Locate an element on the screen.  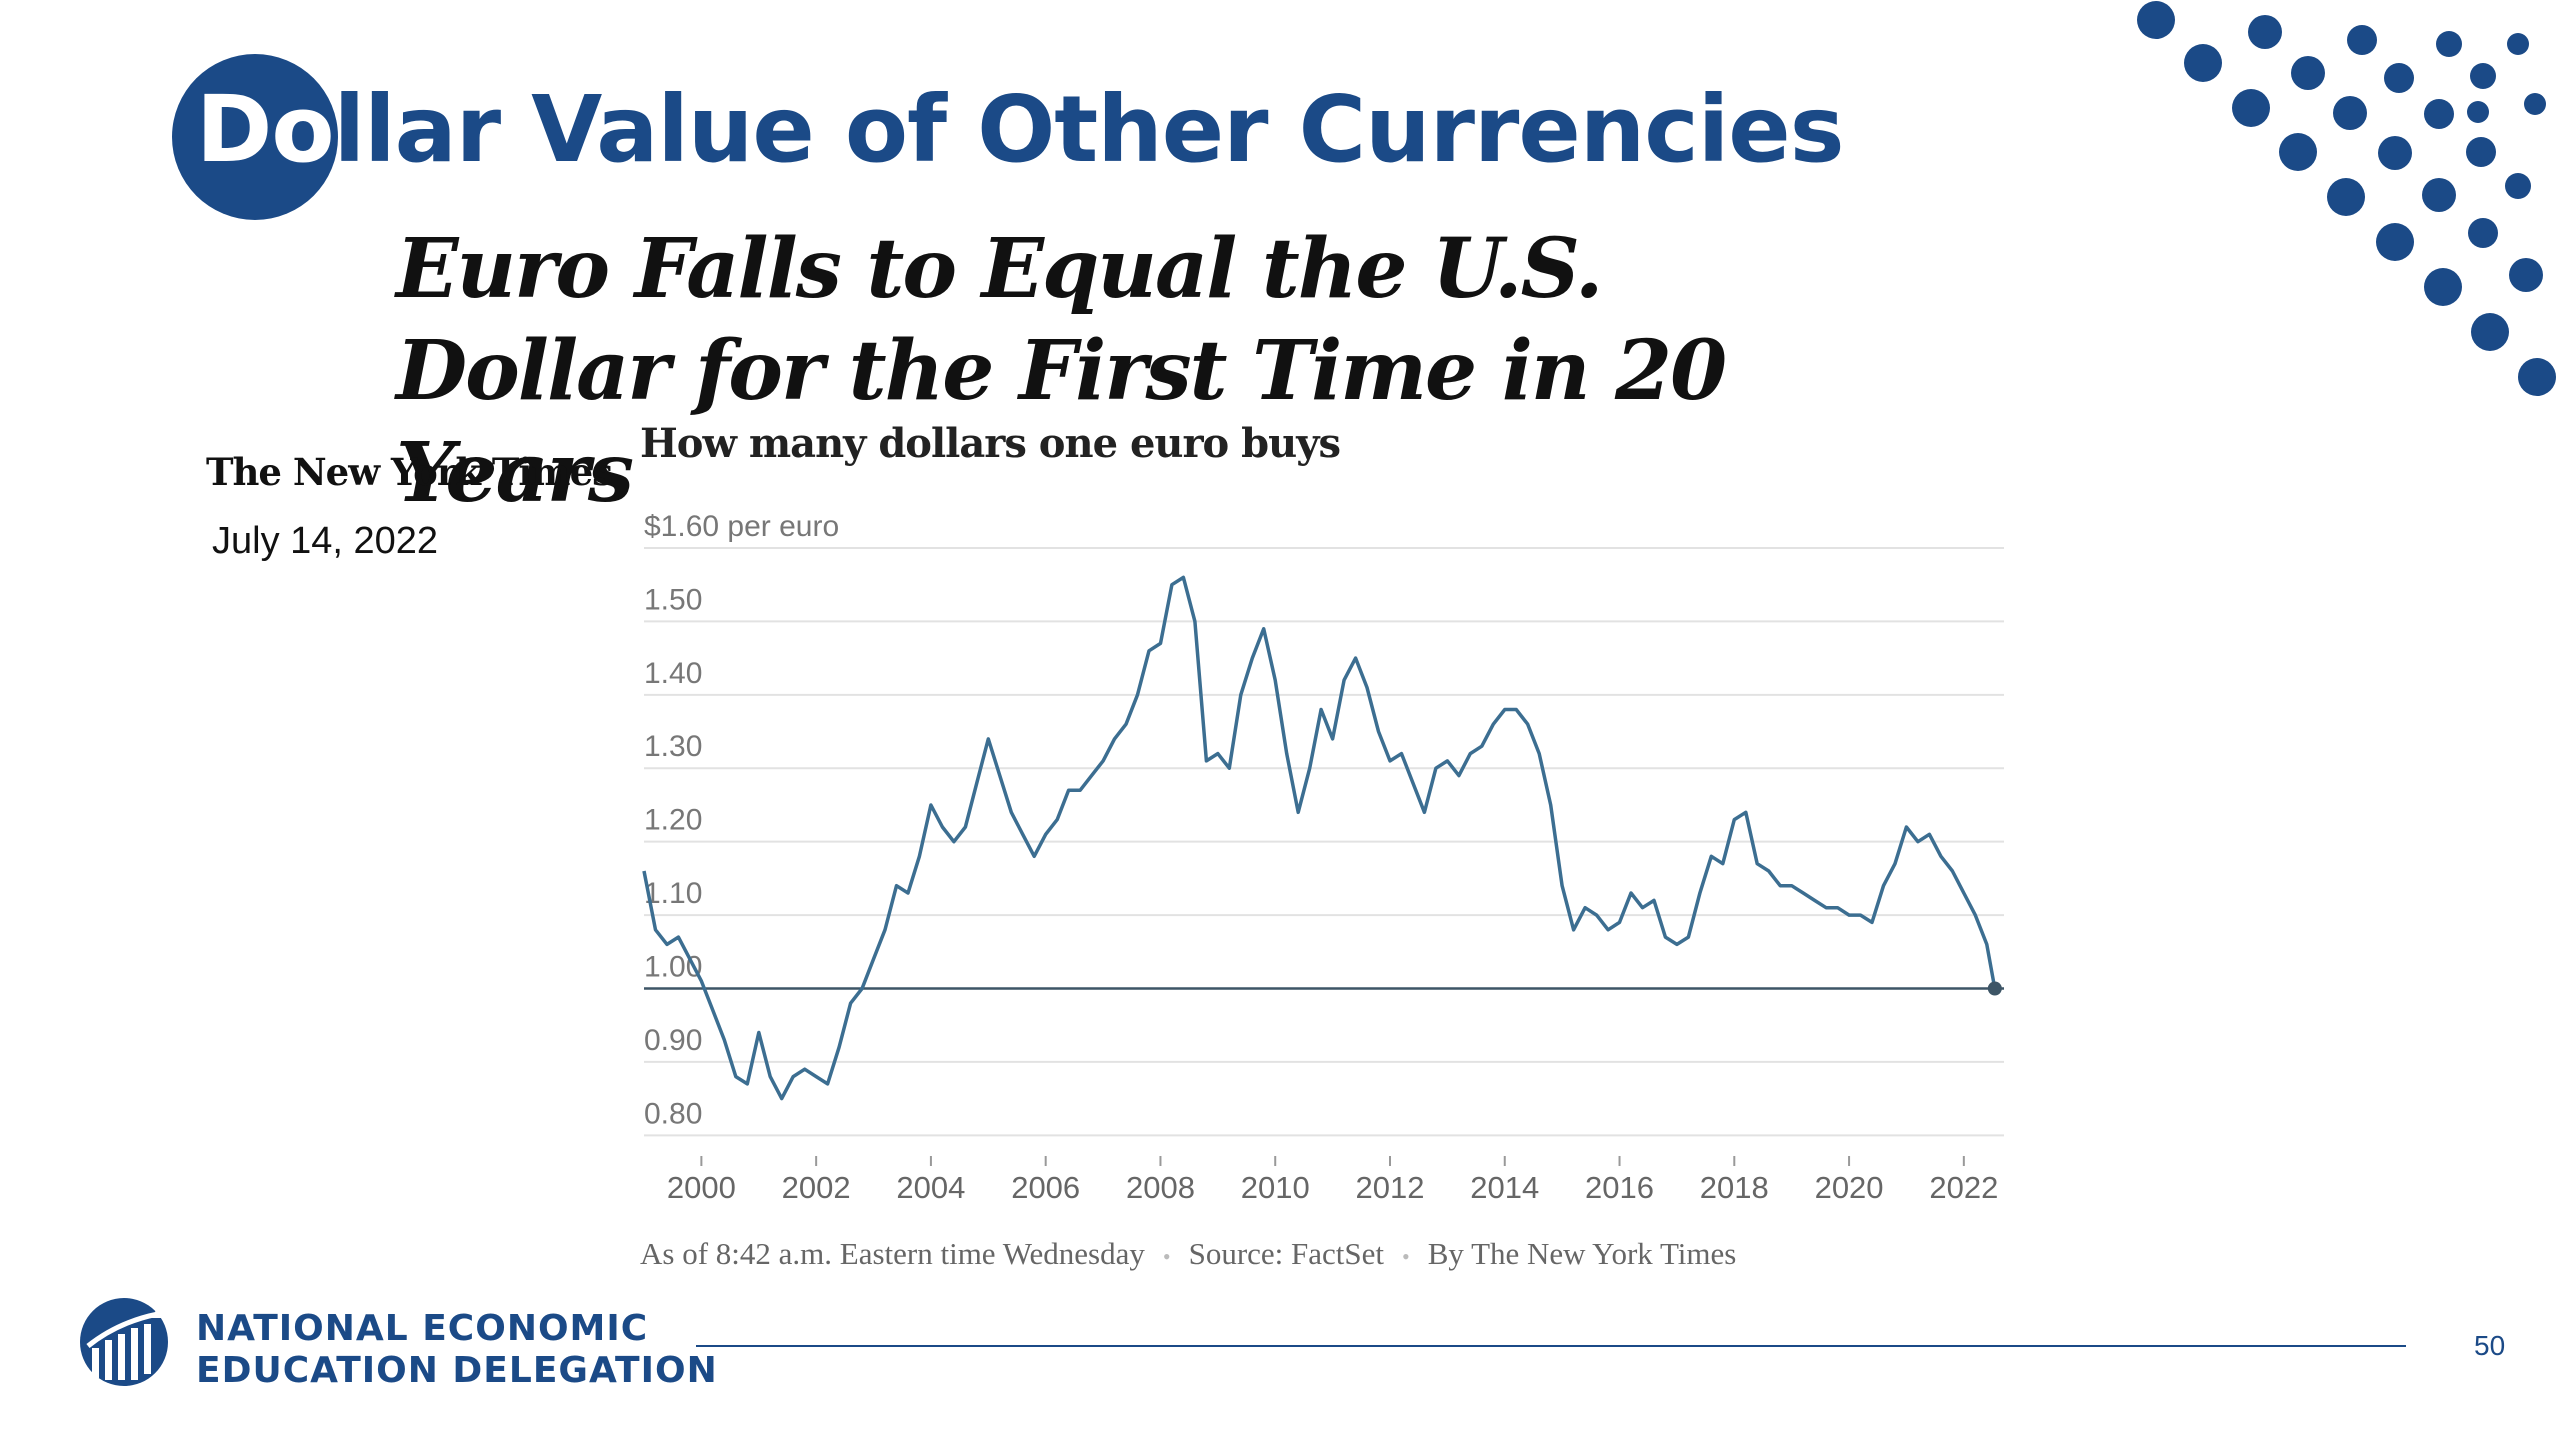
footnote-byline: By The New York Times is located at coordinates (1582, 1253).